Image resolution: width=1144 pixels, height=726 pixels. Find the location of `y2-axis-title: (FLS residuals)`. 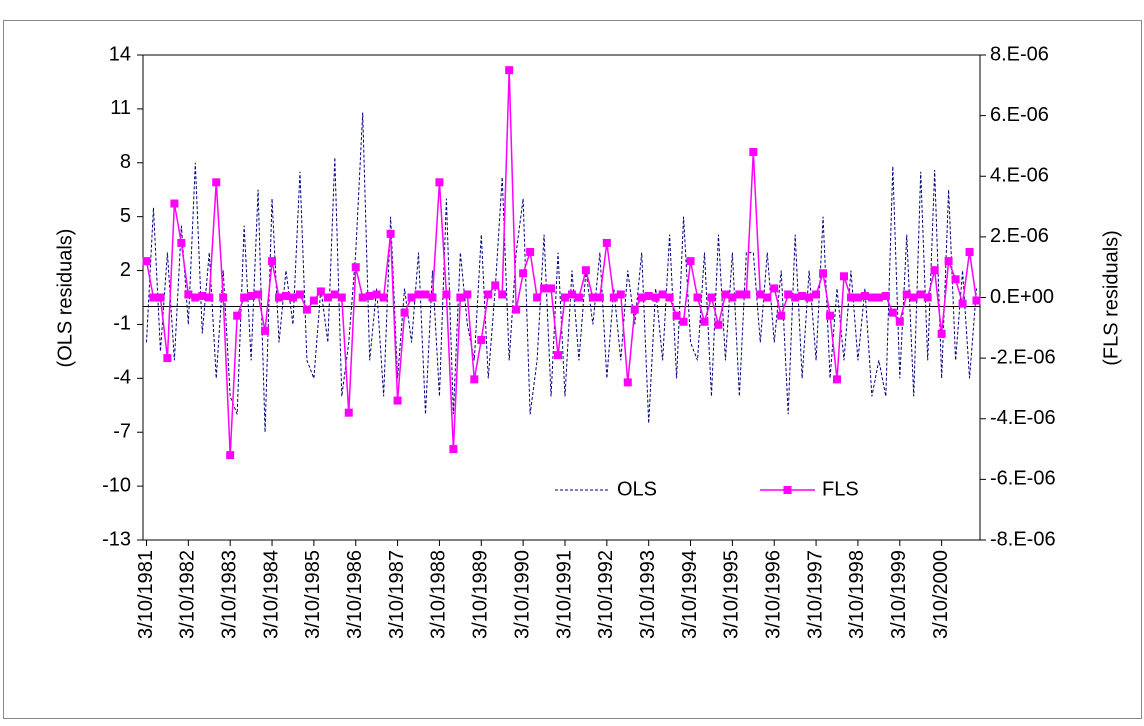

y2-axis-title: (FLS residuals) is located at coordinates (1111, 298).